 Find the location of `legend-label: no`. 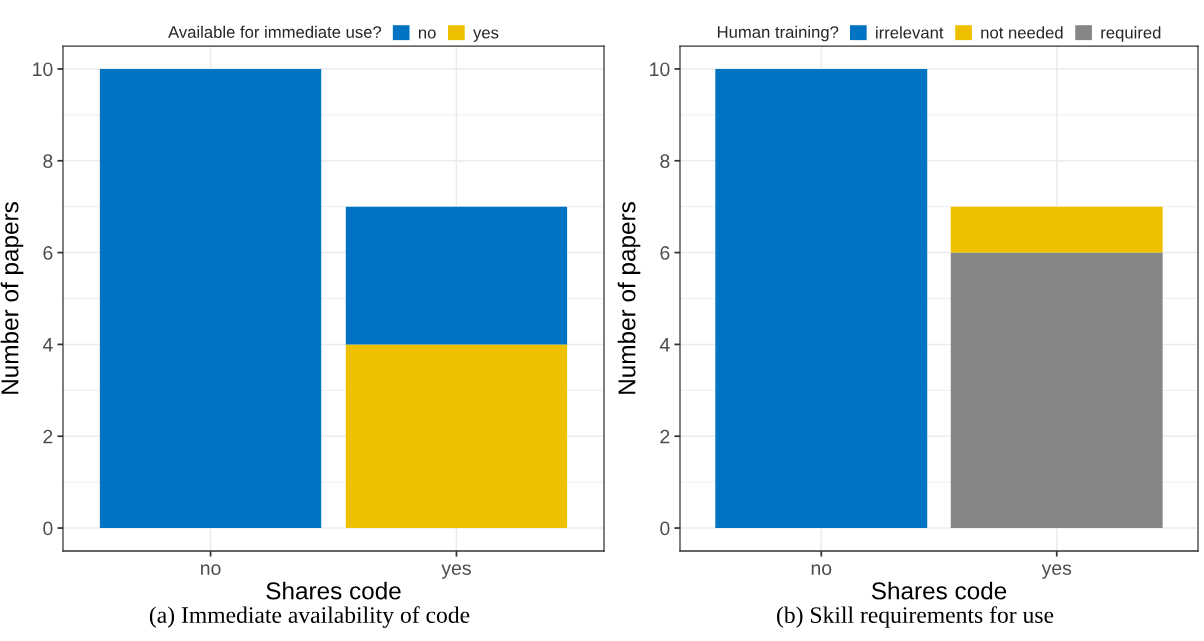

legend-label: no is located at coordinates (427, 34).